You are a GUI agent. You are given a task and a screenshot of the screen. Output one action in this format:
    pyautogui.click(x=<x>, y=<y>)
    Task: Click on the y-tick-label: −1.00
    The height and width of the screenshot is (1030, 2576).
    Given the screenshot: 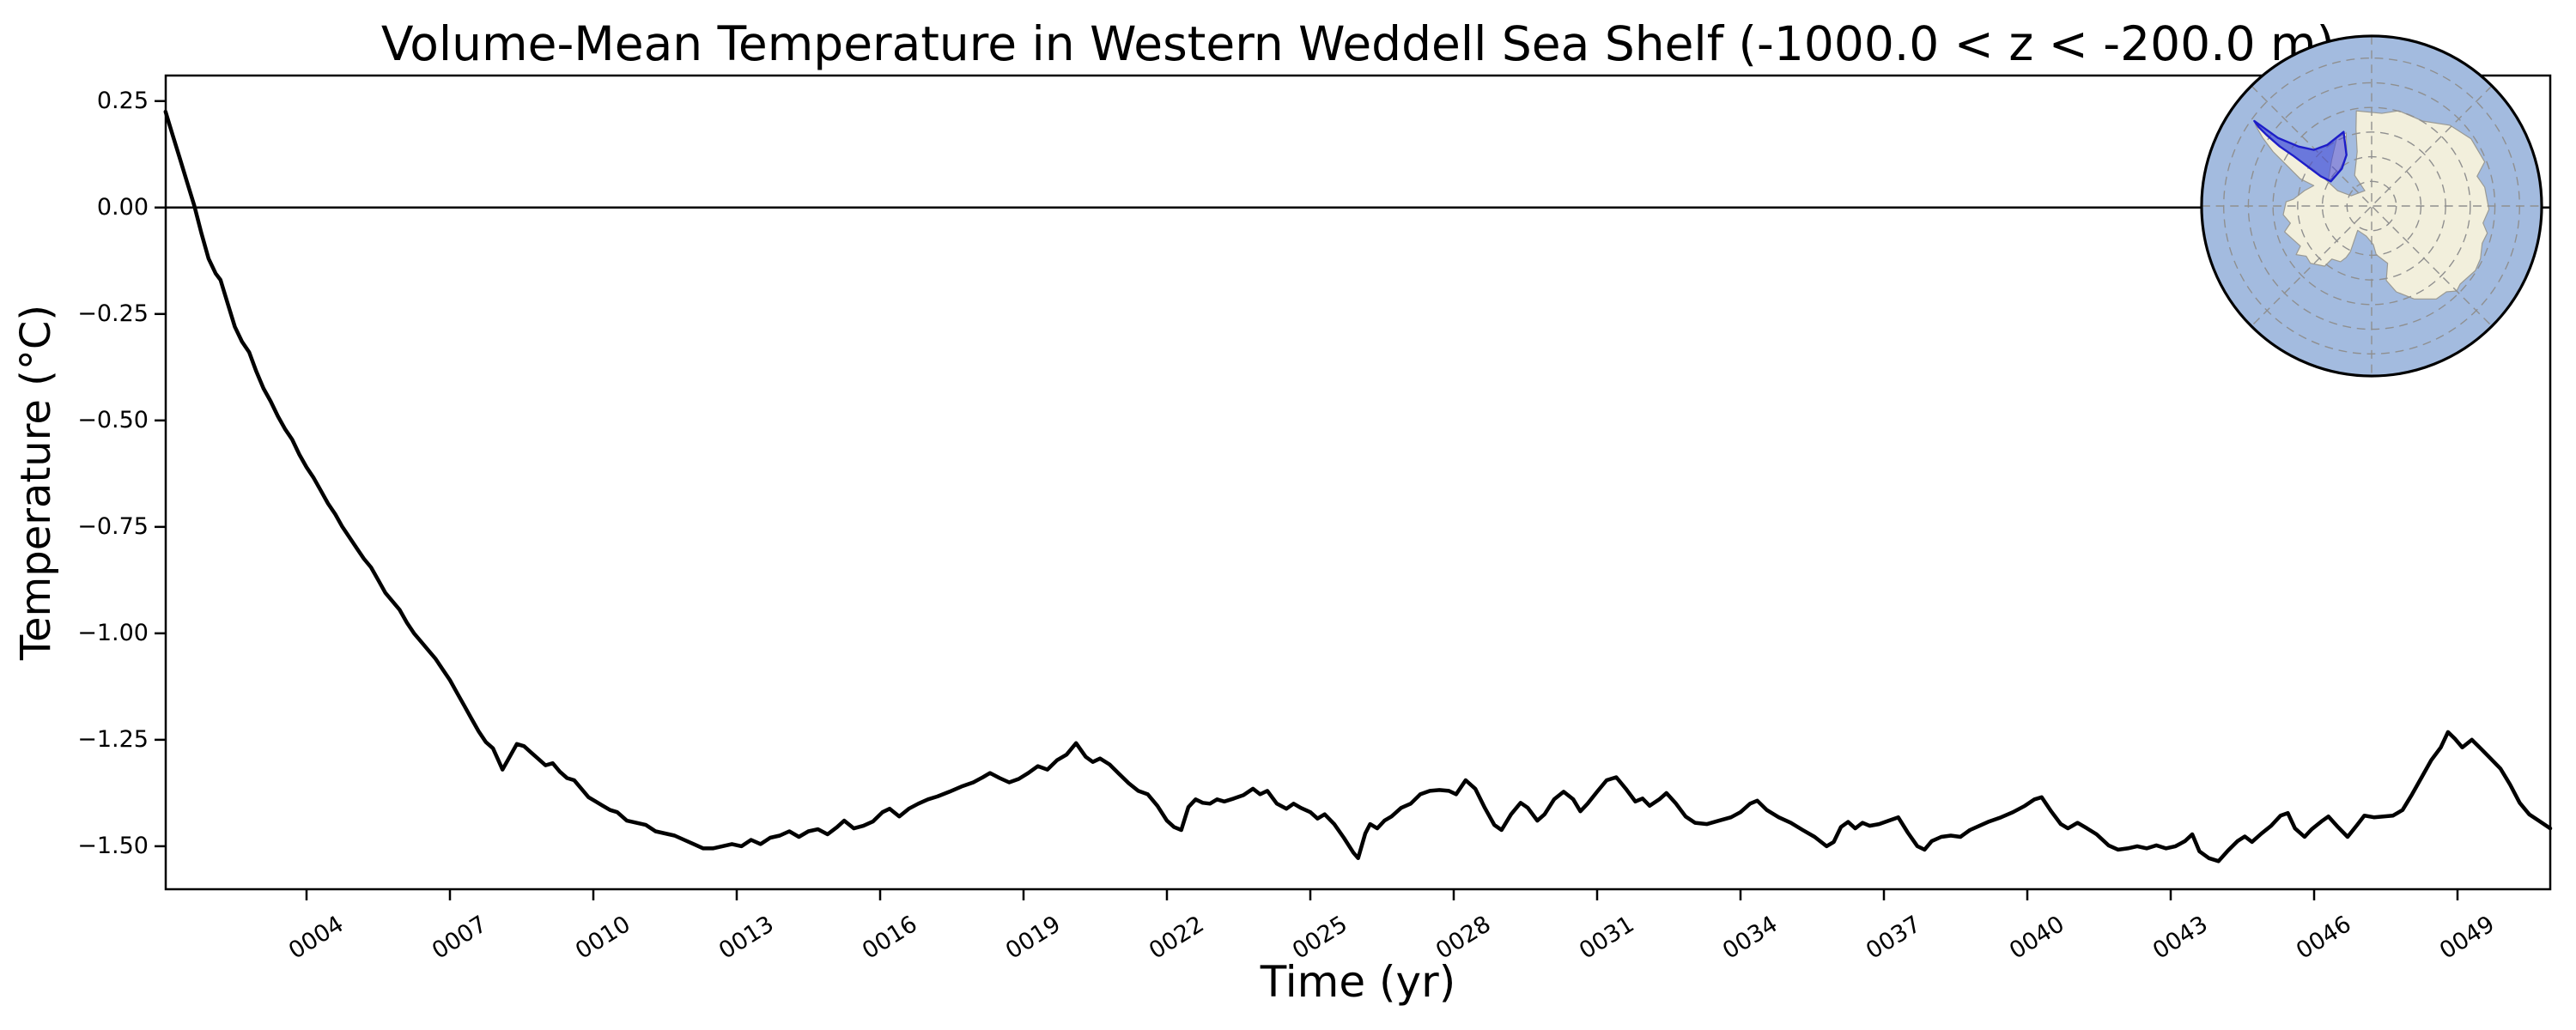 What is the action you would take?
    pyautogui.click(x=113, y=632)
    